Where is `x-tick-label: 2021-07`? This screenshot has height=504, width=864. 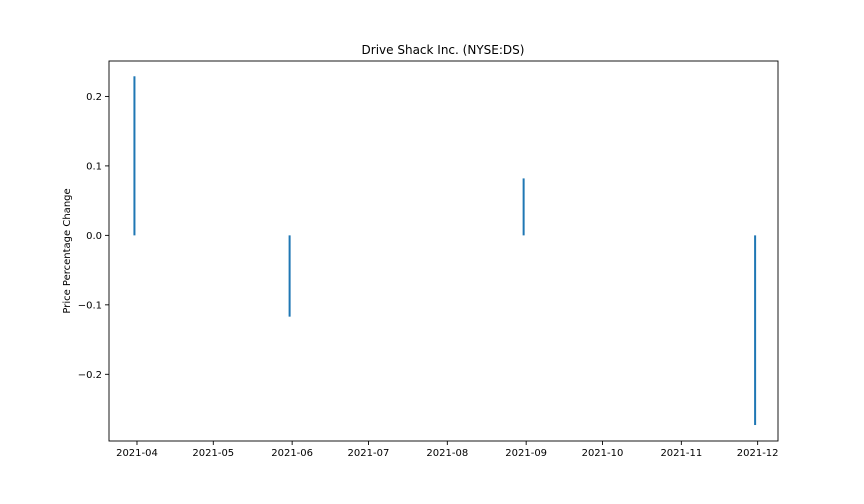
x-tick-label: 2021-07 is located at coordinates (369, 453).